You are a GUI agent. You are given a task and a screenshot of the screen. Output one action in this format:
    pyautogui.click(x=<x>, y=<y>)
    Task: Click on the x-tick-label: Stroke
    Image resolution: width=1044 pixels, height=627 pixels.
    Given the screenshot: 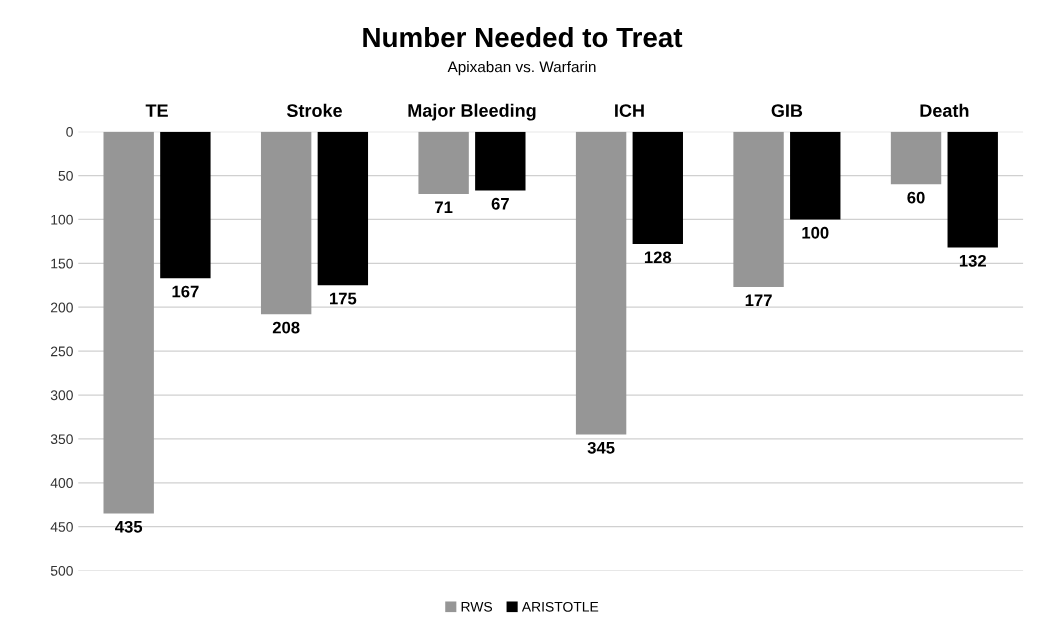 What is the action you would take?
    pyautogui.click(x=314, y=110)
    